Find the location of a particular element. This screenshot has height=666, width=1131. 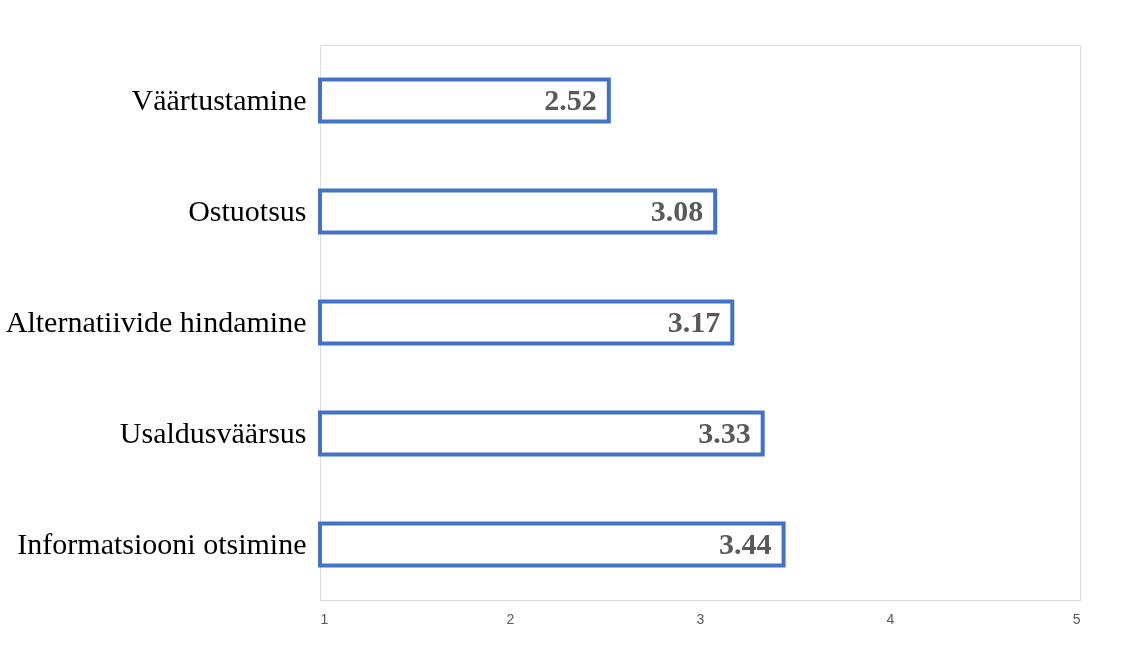

y-tick-label: Ostuotsus is located at coordinates (247, 210).